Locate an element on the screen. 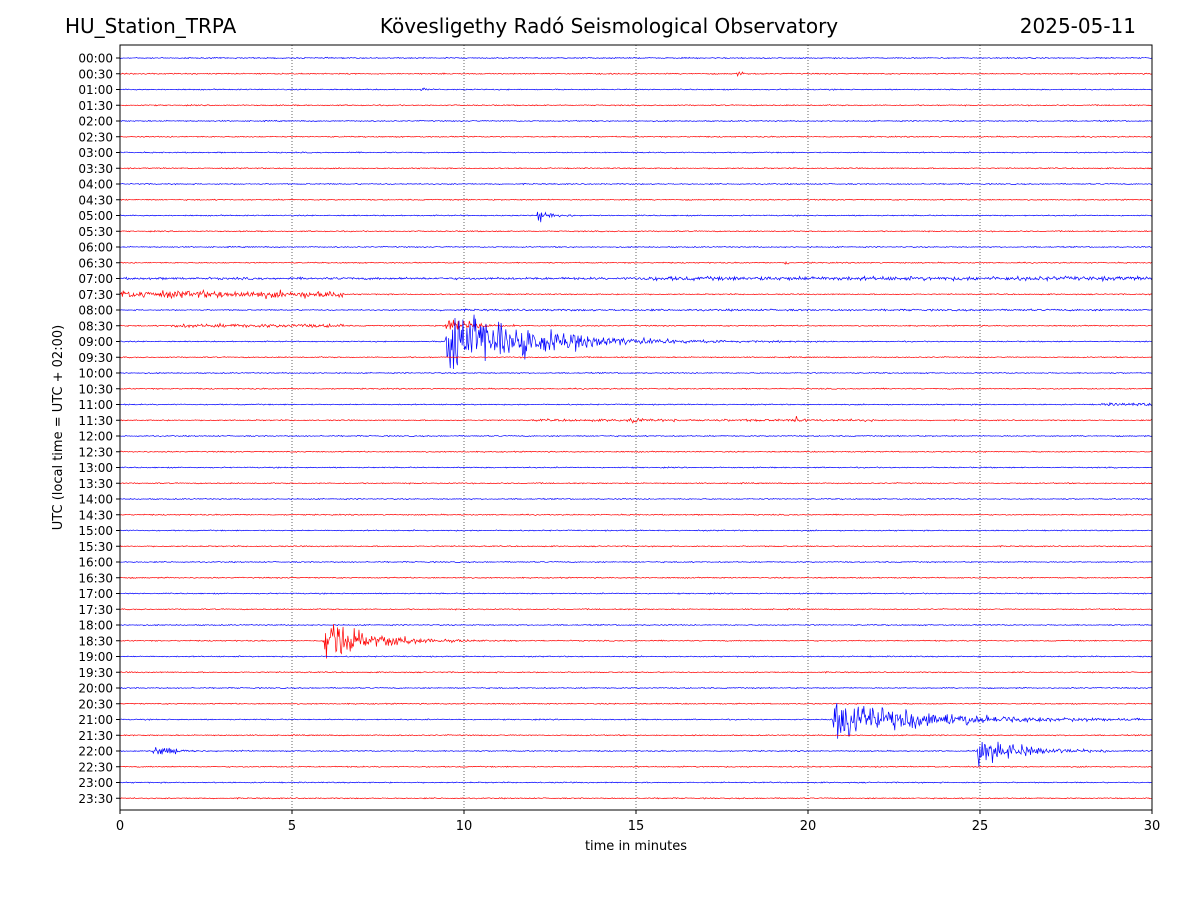 This screenshot has width=1200, height=900. y-tick-label: 08:00 is located at coordinates (95, 311).